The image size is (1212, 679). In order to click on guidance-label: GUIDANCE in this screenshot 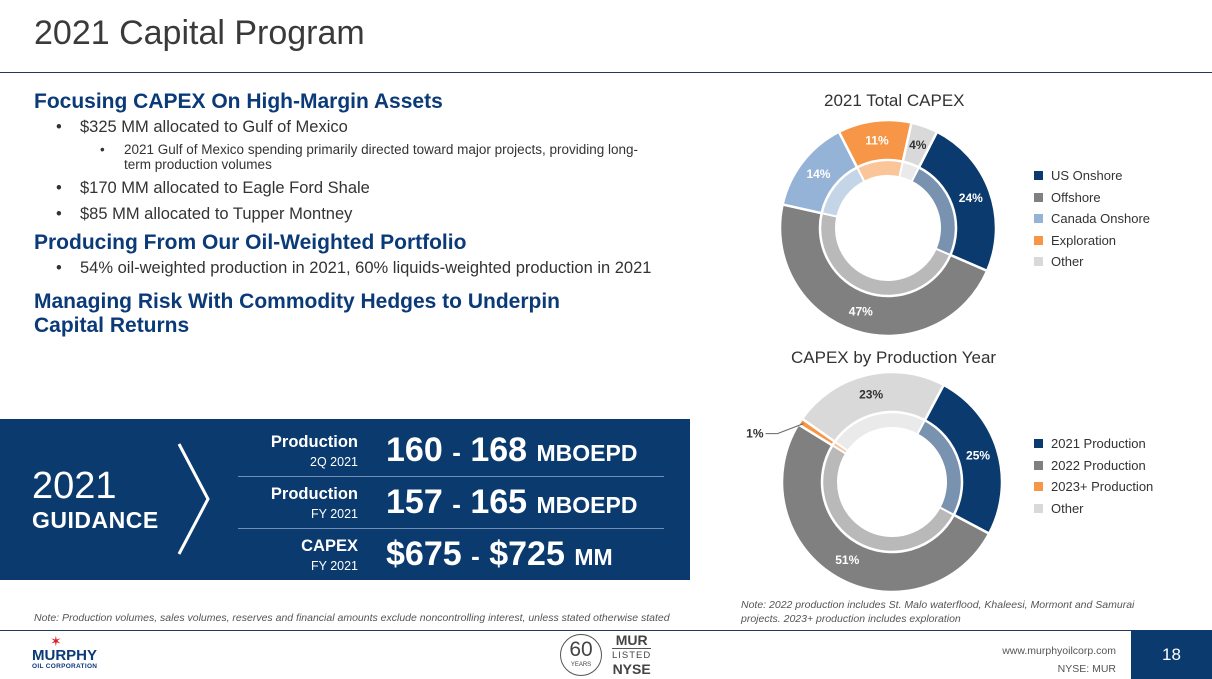, I will do `click(95, 520)`.